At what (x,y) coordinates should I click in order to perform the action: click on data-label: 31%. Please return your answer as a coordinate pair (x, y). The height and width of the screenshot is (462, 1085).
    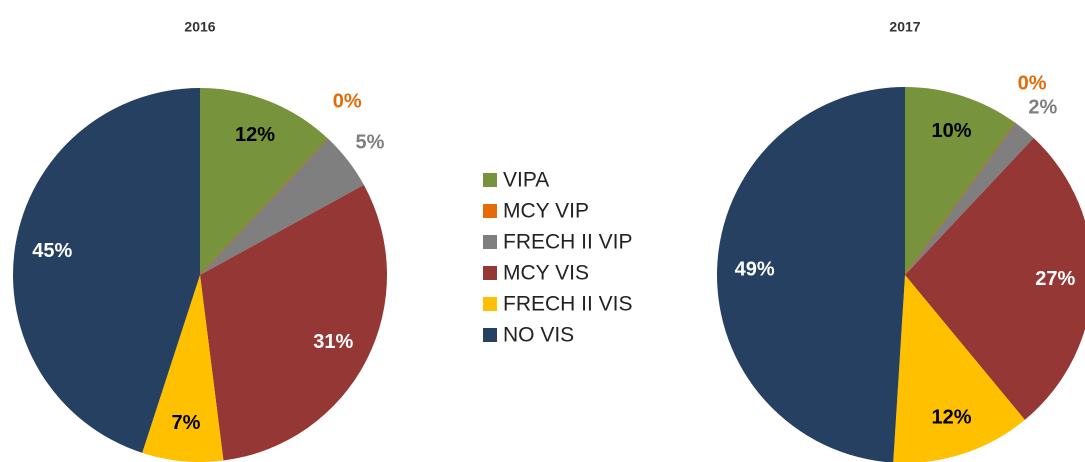
    Looking at the image, I should click on (333, 342).